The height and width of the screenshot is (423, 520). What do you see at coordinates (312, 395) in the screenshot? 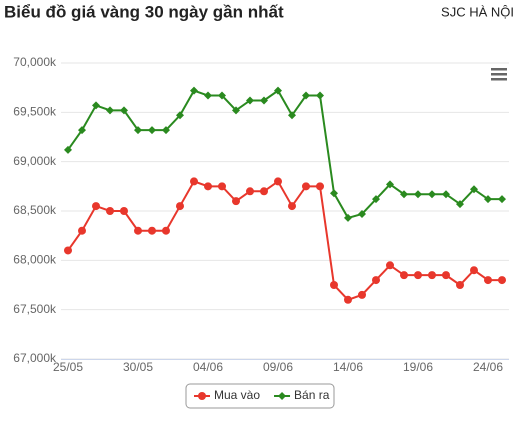
I see `legend-label: Bán ra` at bounding box center [312, 395].